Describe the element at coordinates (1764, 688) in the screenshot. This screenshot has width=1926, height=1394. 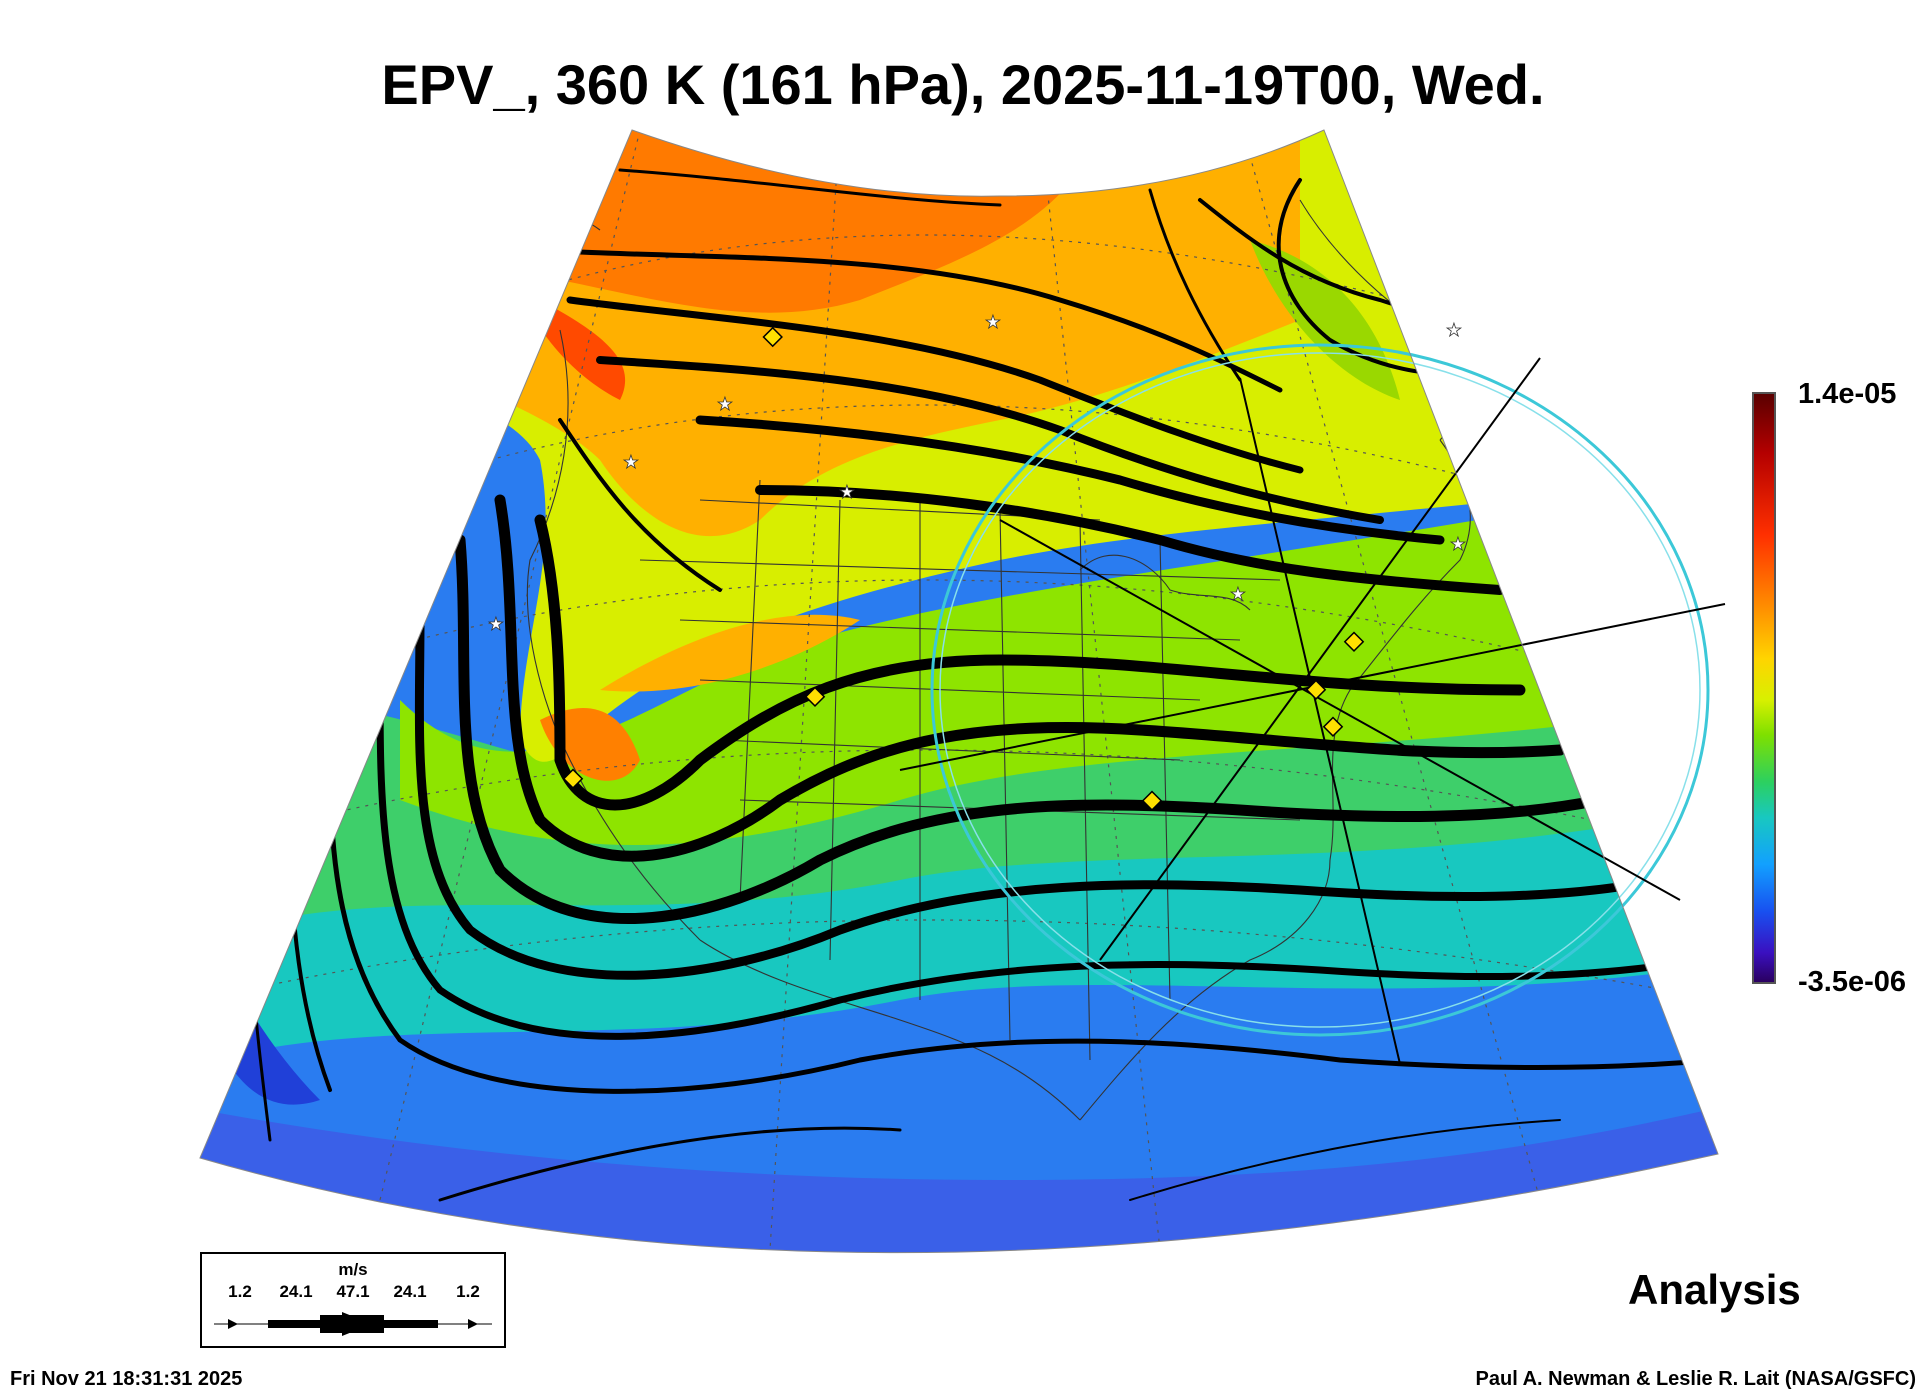
I see `pv-colorbar` at that location.